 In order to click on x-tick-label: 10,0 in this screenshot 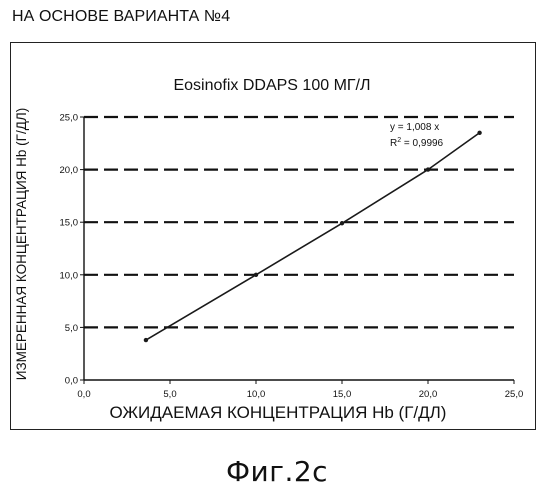, I will do `click(256, 394)`.